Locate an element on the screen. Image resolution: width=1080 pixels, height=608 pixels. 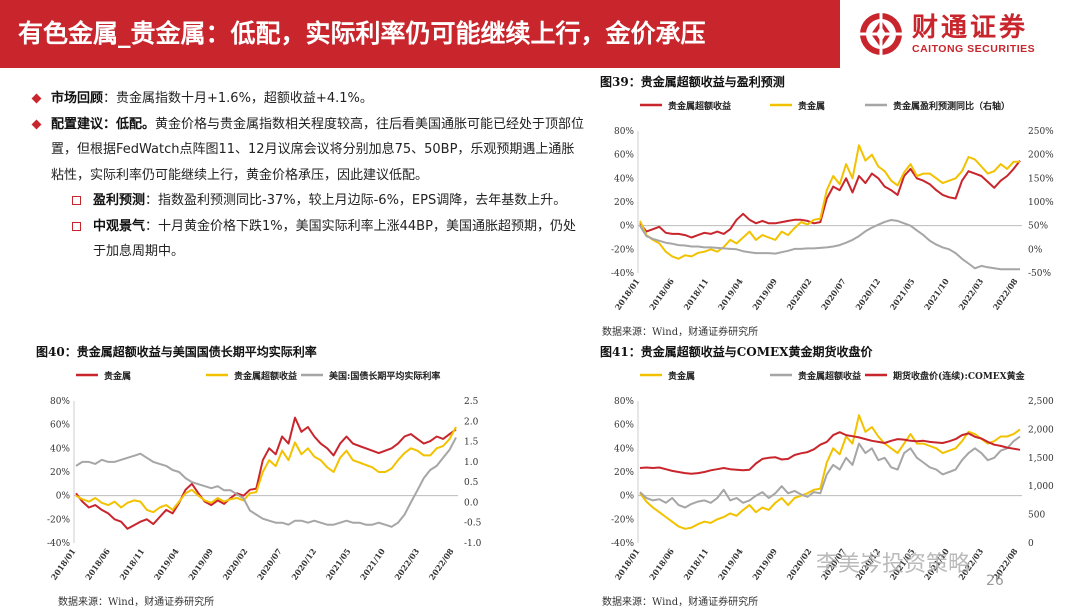
x-tick-label: 2019/09 is located at coordinates (764, 294).